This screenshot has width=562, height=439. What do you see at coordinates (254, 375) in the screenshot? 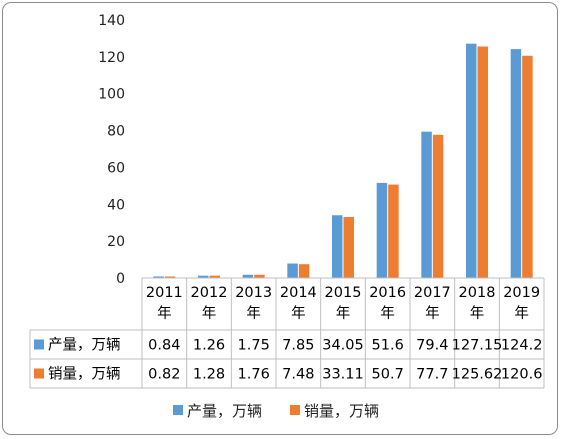
I see `table-value-s1-c2: 1.76` at bounding box center [254, 375].